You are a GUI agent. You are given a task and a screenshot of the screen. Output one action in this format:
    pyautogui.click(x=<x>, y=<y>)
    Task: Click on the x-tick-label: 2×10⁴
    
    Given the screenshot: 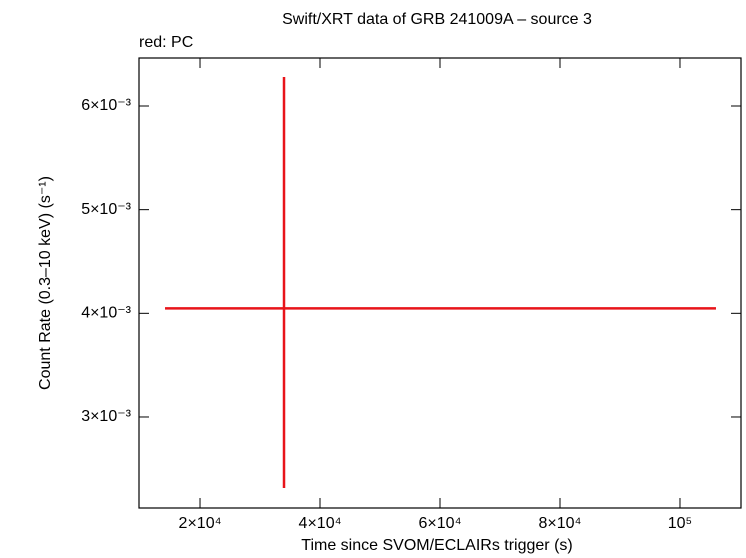 What is the action you would take?
    pyautogui.click(x=200, y=523)
    